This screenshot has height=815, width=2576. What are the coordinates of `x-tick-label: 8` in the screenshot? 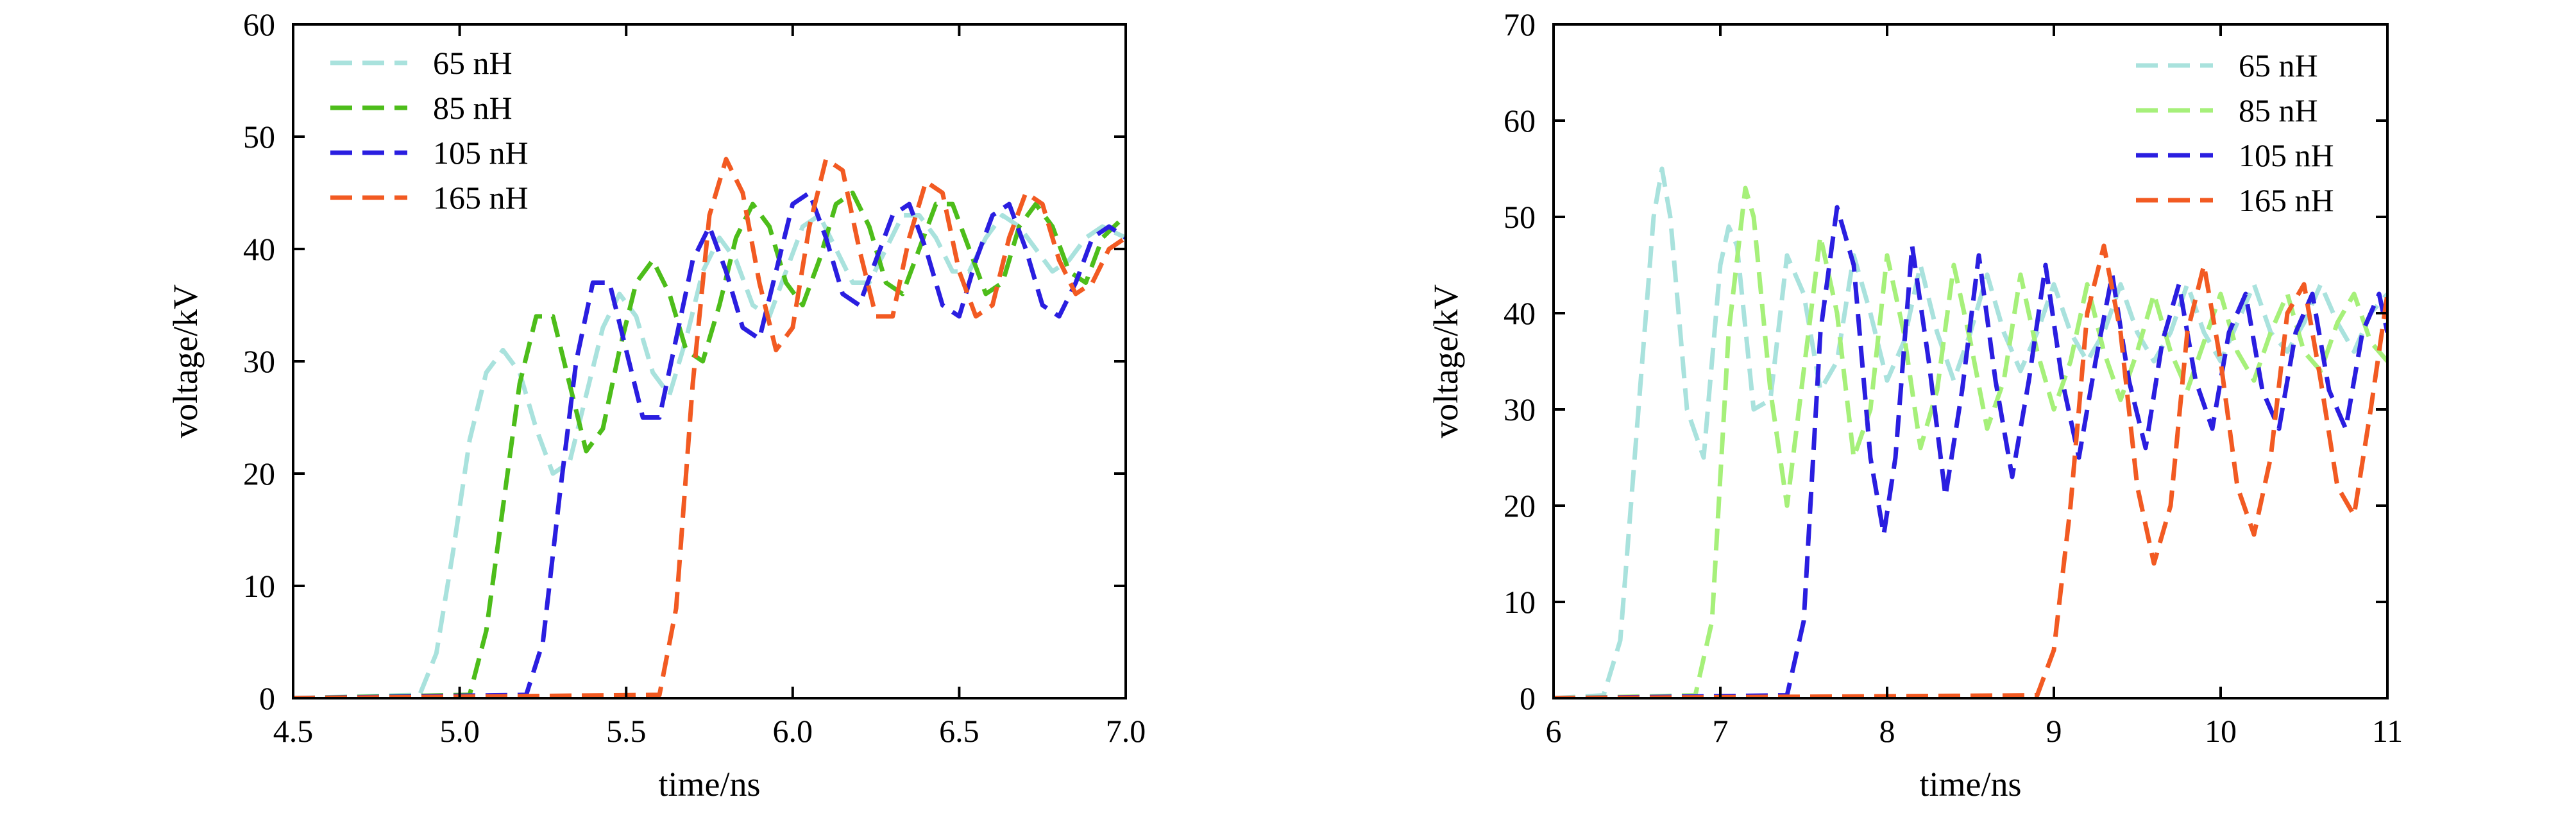 It's located at (1887, 731).